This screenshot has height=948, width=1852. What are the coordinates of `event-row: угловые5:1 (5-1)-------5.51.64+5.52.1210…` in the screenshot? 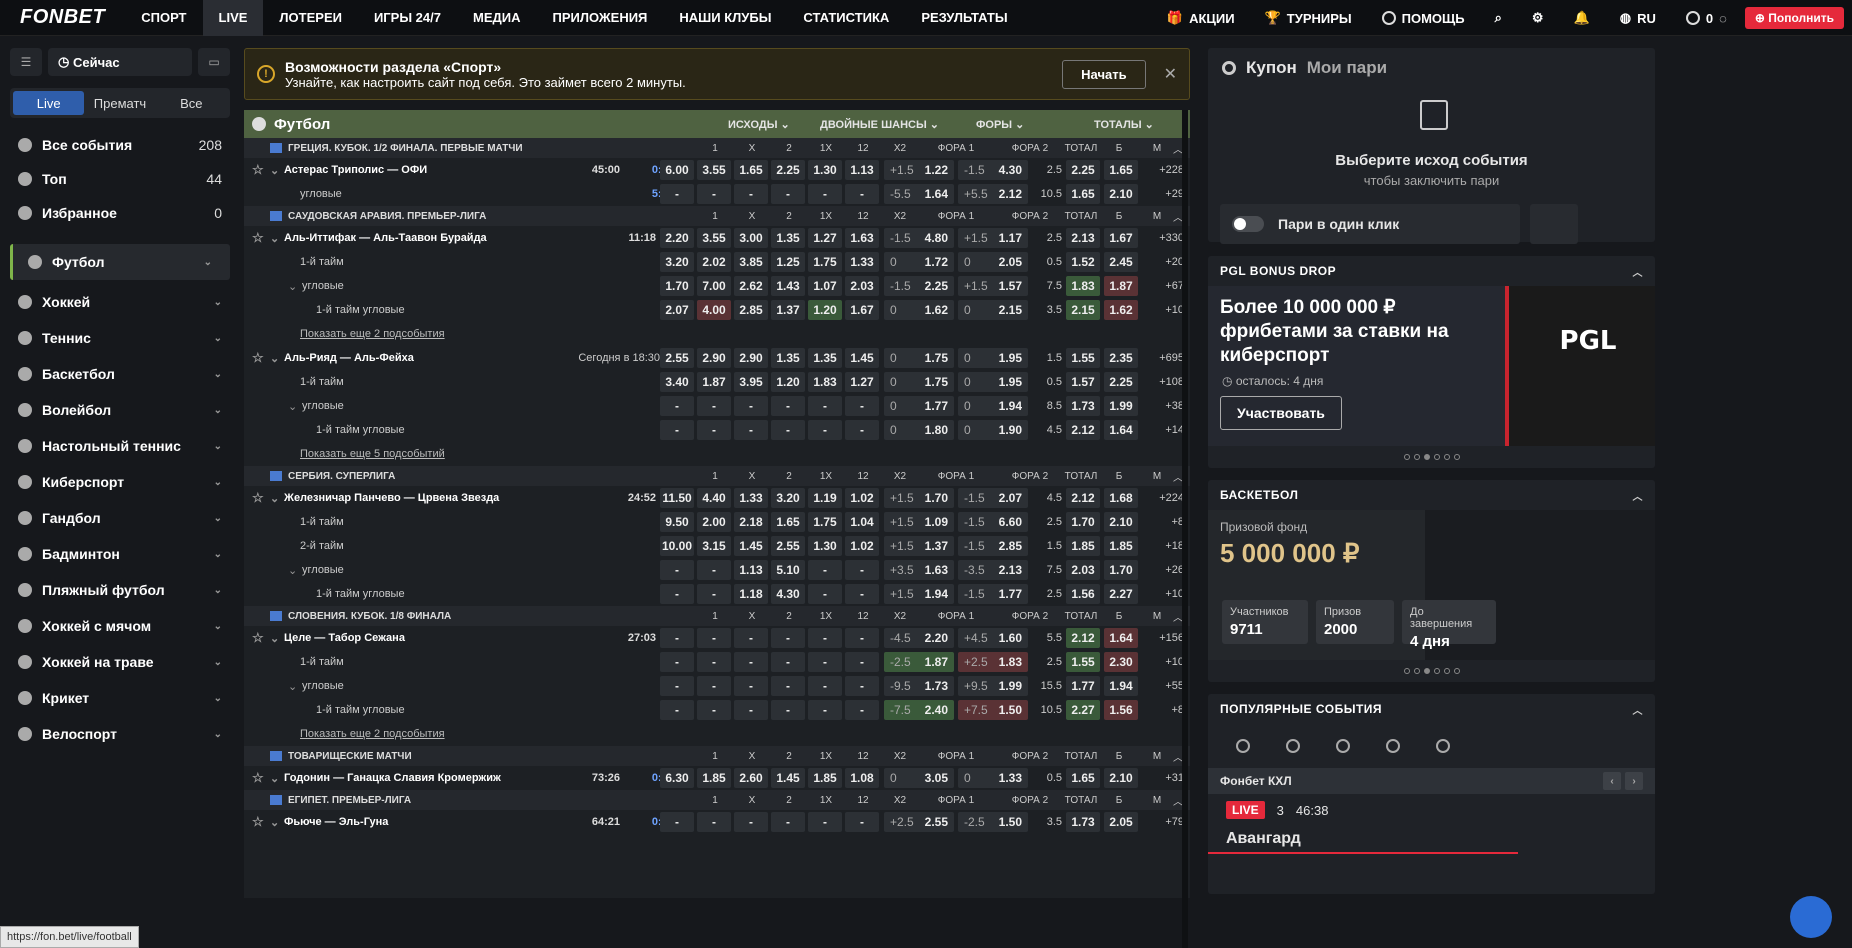 It's located at (717, 194).